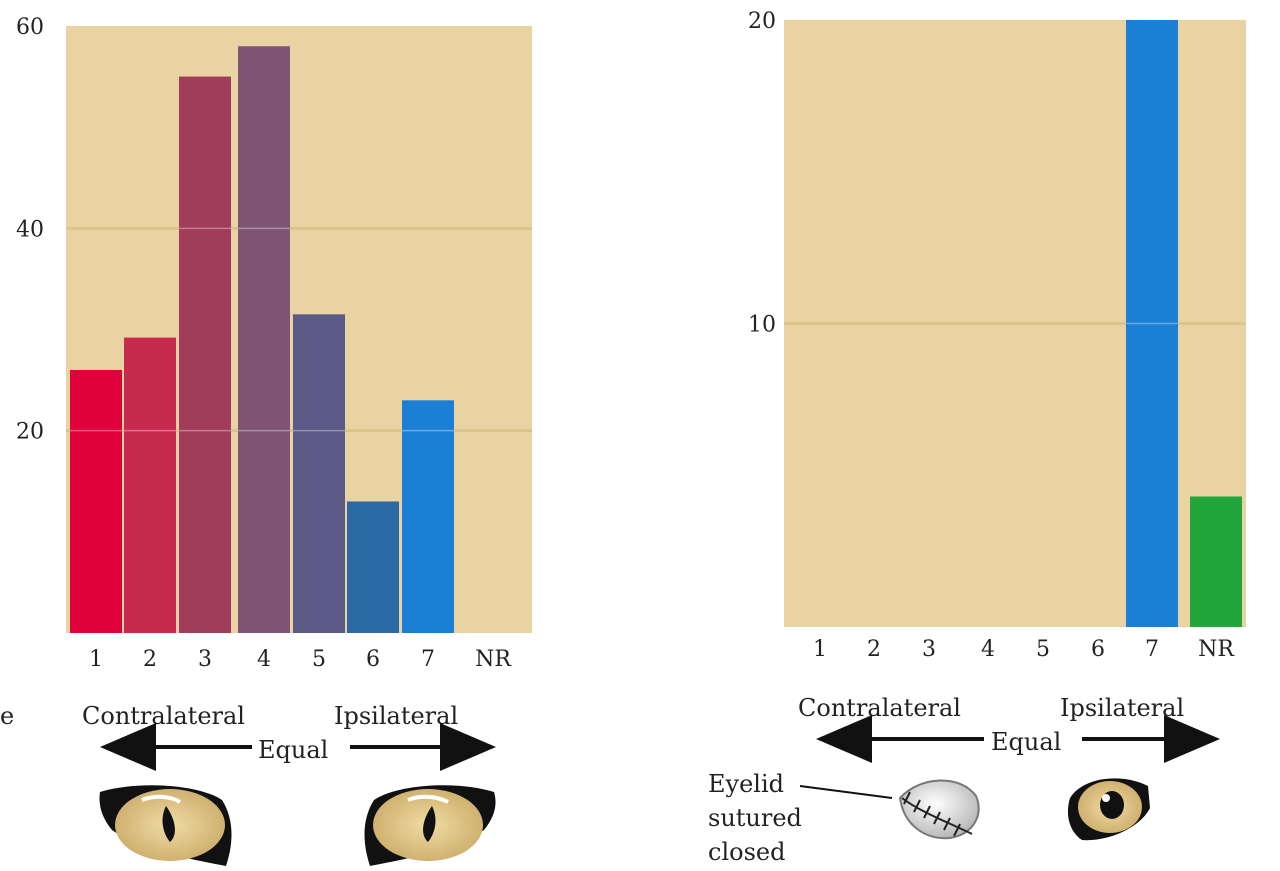 The height and width of the screenshot is (871, 1280). Describe the element at coordinates (30, 432) in the screenshot. I see `left-y-tick-20: 20` at that location.